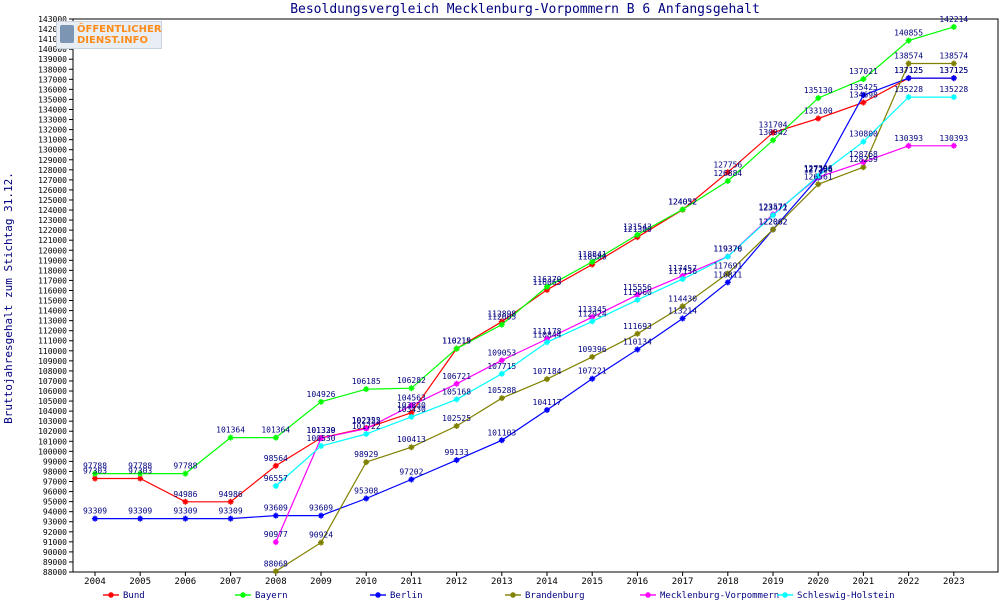  I want to click on data-label-bund: 103830, so click(411, 405).